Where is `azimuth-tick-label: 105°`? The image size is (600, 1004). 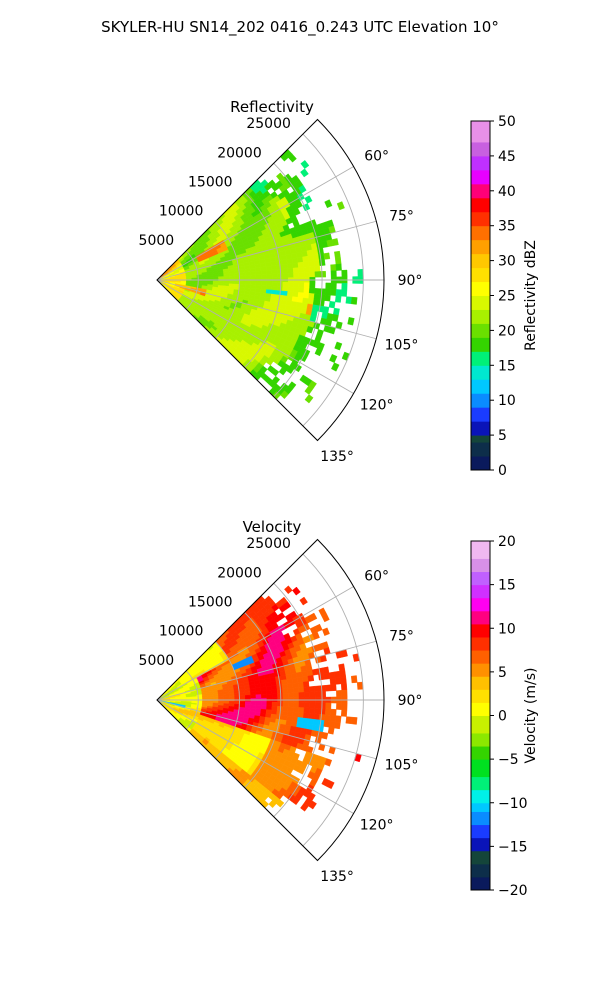
azimuth-tick-label: 105° is located at coordinates (402, 345).